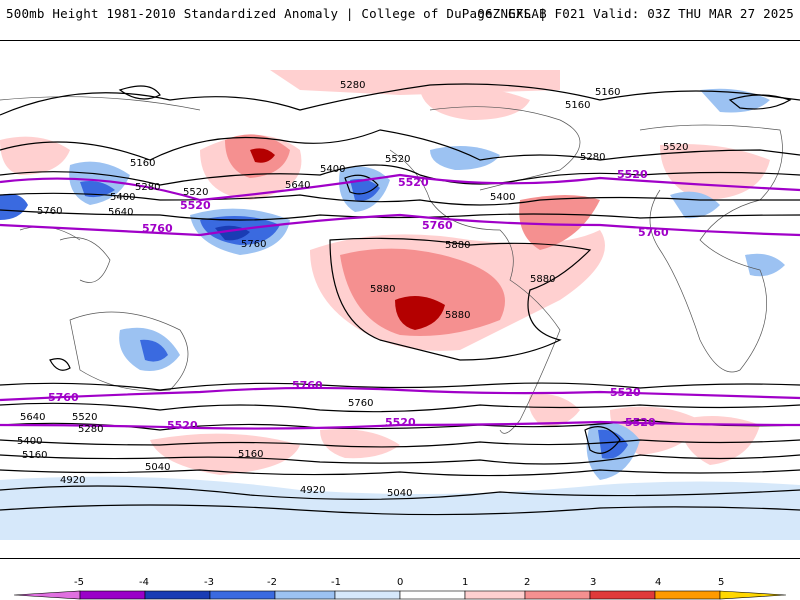 The height and width of the screenshot is (600, 800). What do you see at coordinates (721, 582) in the screenshot?
I see `colorbar-tick: 5` at bounding box center [721, 582].